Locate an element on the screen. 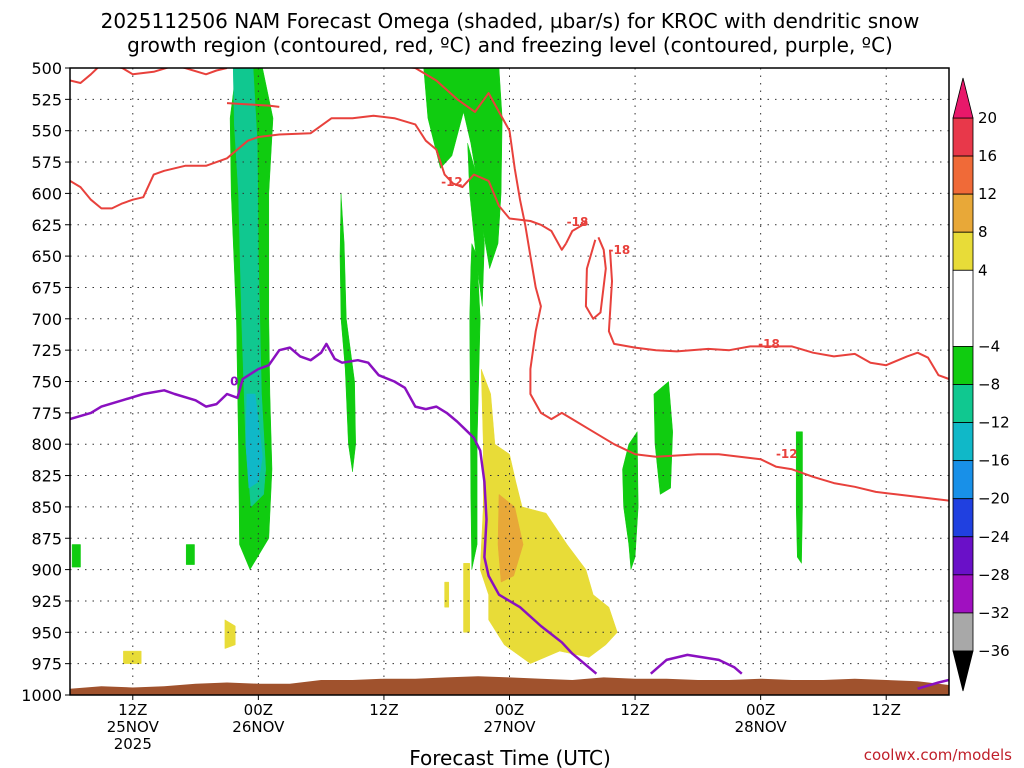 The width and height of the screenshot is (1024, 768). colorbar-label: −4 is located at coordinates (989, 346).